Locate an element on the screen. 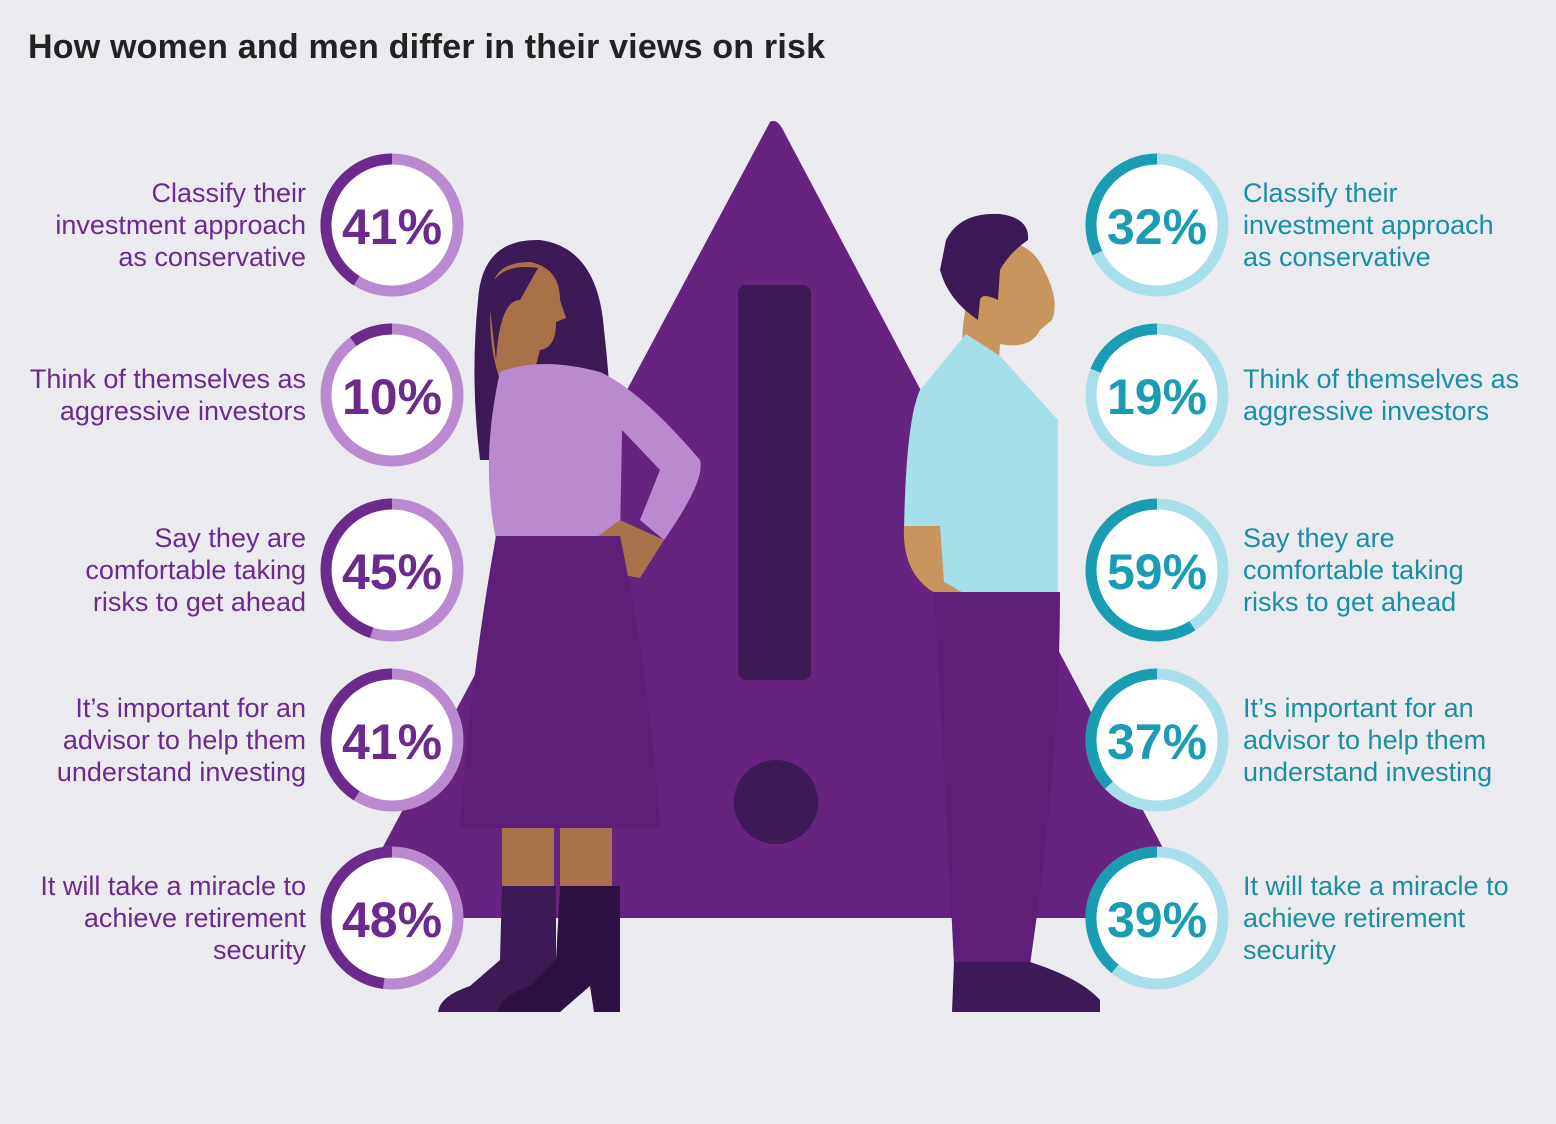  exclamation-bar is located at coordinates (774, 482).